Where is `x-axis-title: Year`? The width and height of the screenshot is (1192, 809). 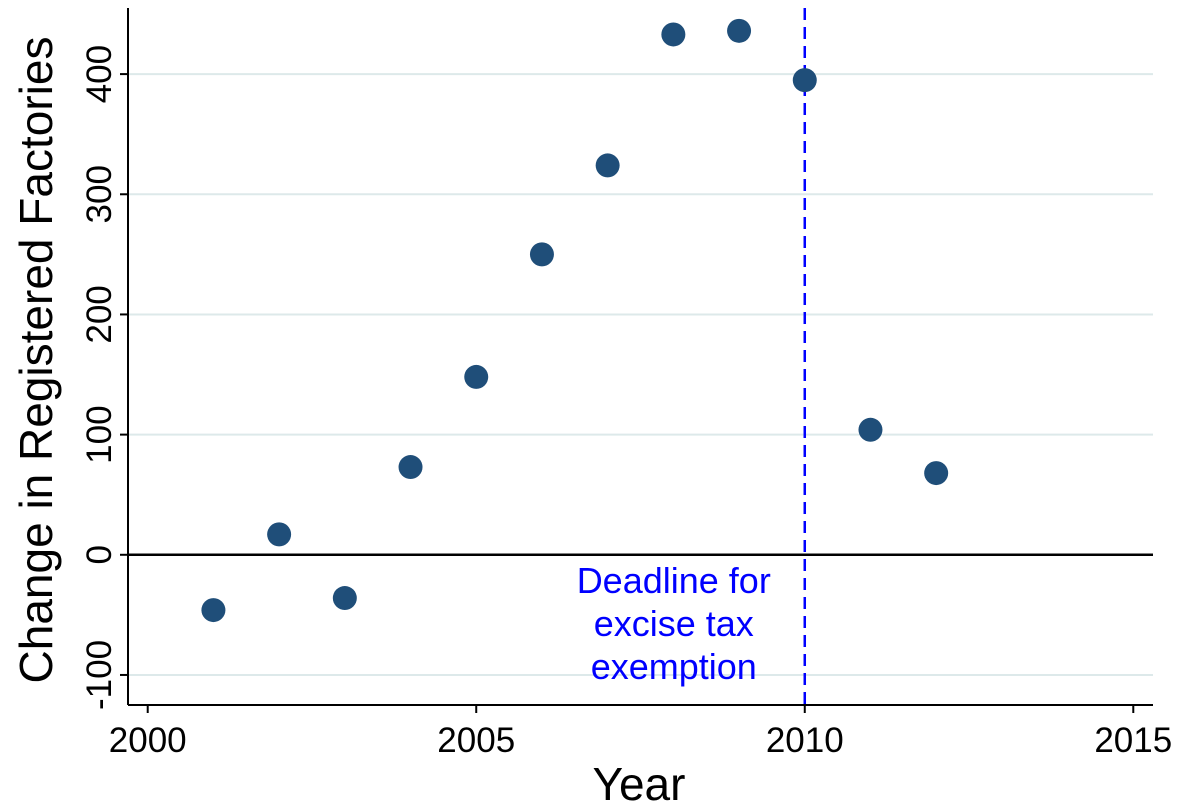
x-axis-title: Year is located at coordinates (639, 783).